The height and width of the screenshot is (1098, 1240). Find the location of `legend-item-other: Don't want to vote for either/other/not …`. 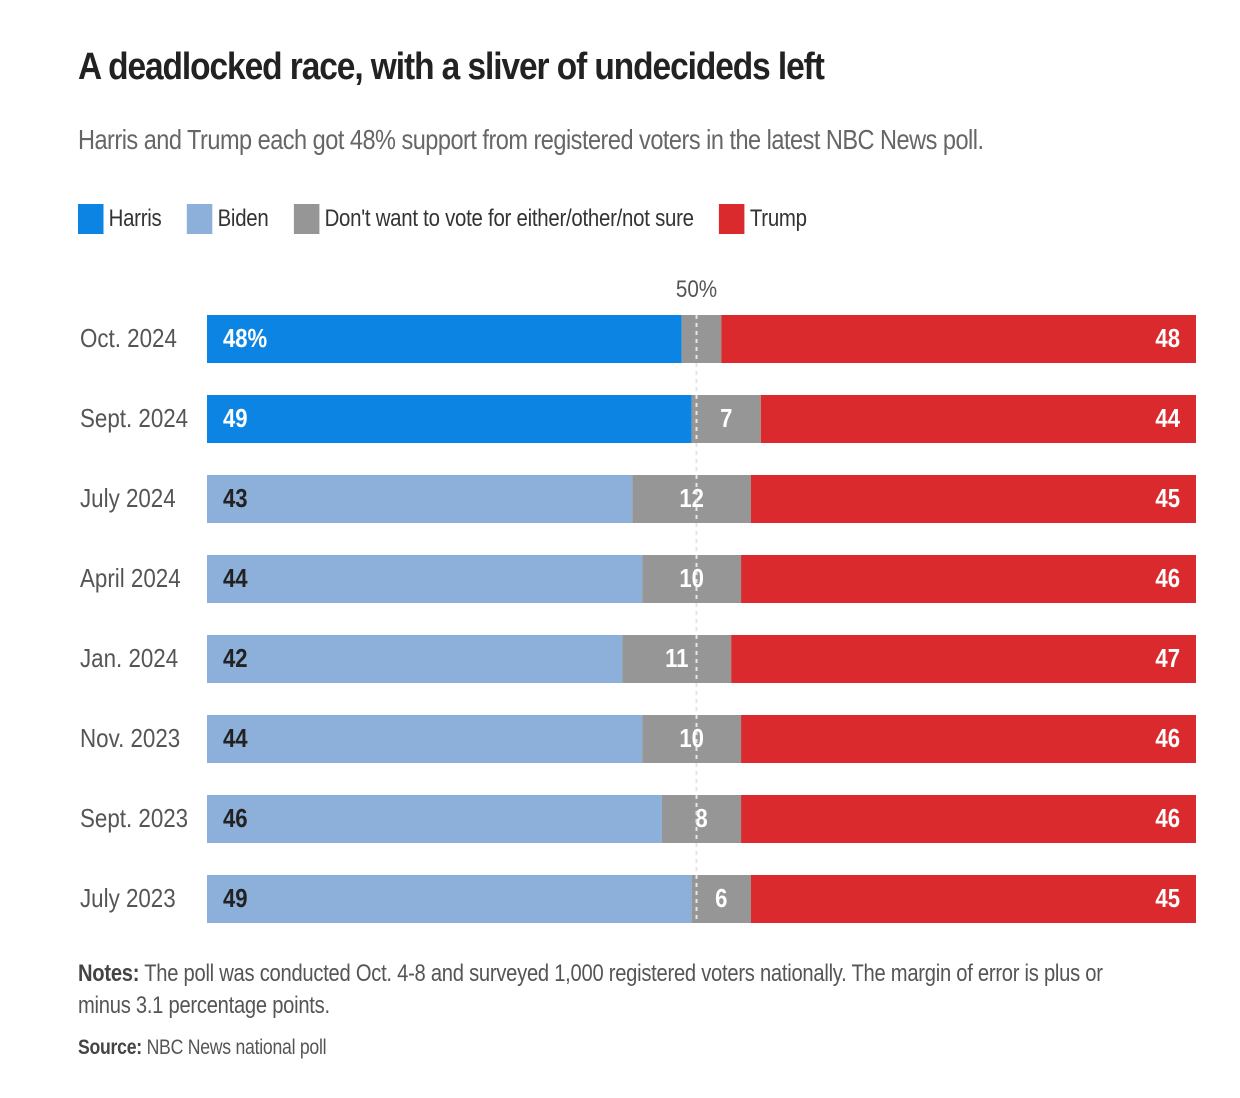

legend-item-other: Don't want to vote for either/other/not … is located at coordinates (493, 219).